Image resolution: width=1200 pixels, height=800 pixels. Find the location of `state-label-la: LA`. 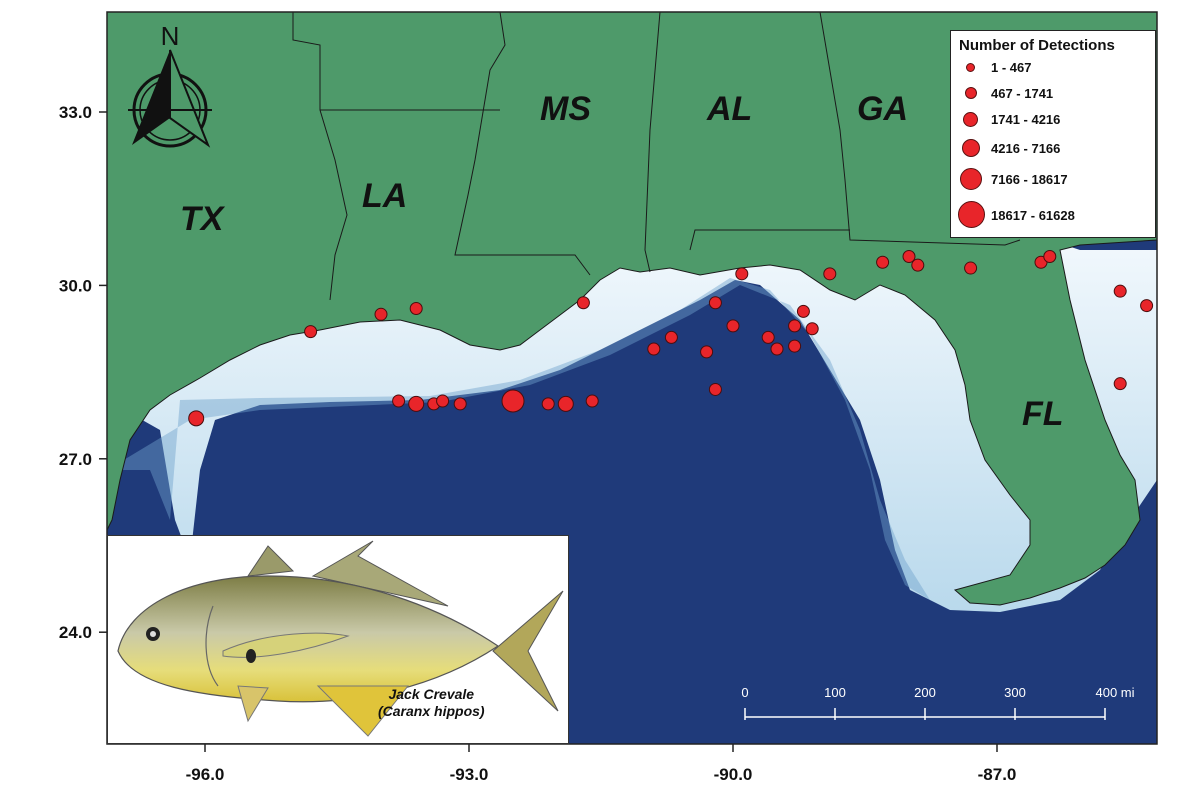

state-label-la: LA is located at coordinates (384, 196).